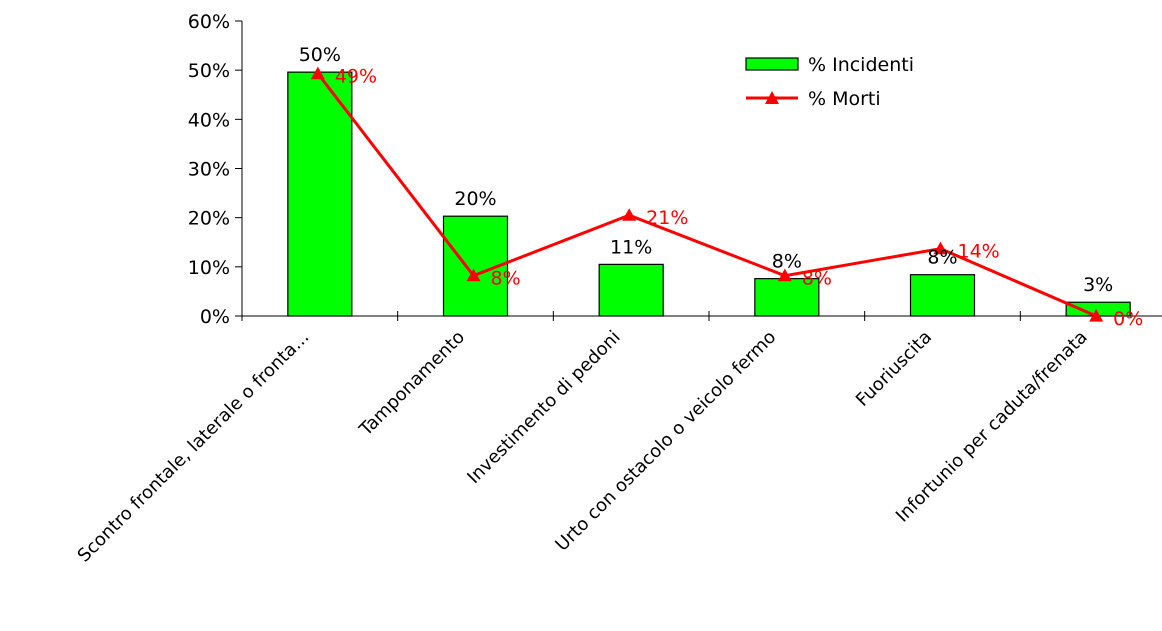  Describe the element at coordinates (1098, 285) in the screenshot. I see `bar-value-label: 3%` at that location.